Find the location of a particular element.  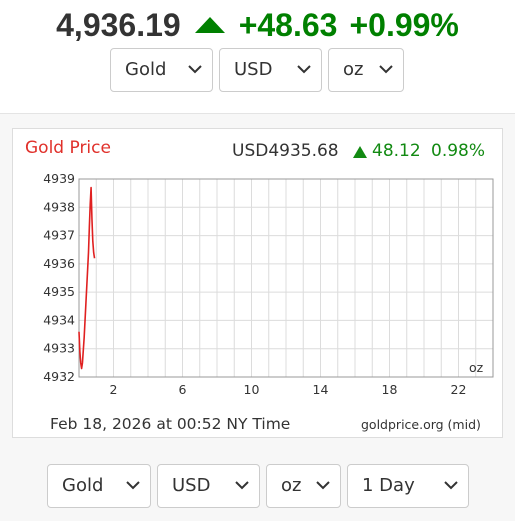

x-tick-label: 22 is located at coordinates (459, 389).